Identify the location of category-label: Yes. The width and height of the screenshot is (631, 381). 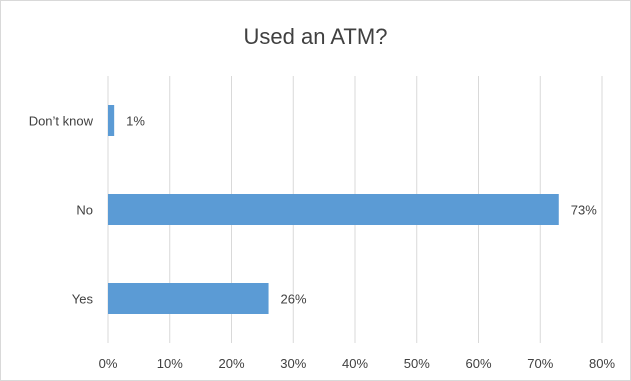
(83, 299).